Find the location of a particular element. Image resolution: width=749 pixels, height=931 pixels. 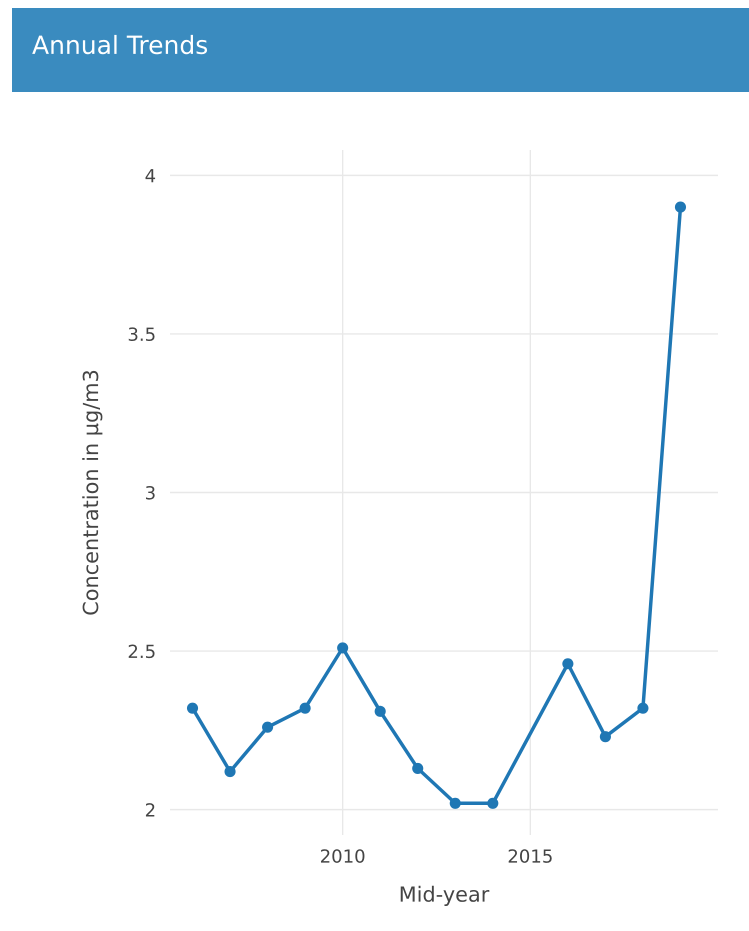

y-tick-label: 3 is located at coordinates (150, 493).